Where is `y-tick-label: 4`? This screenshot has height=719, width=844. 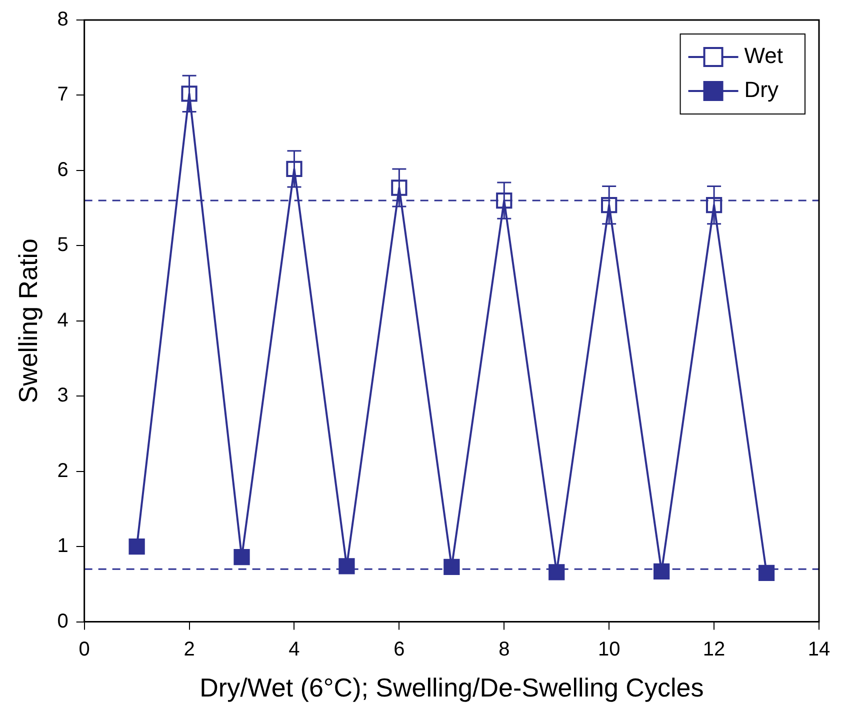
y-tick-label: 4 is located at coordinates (62, 320).